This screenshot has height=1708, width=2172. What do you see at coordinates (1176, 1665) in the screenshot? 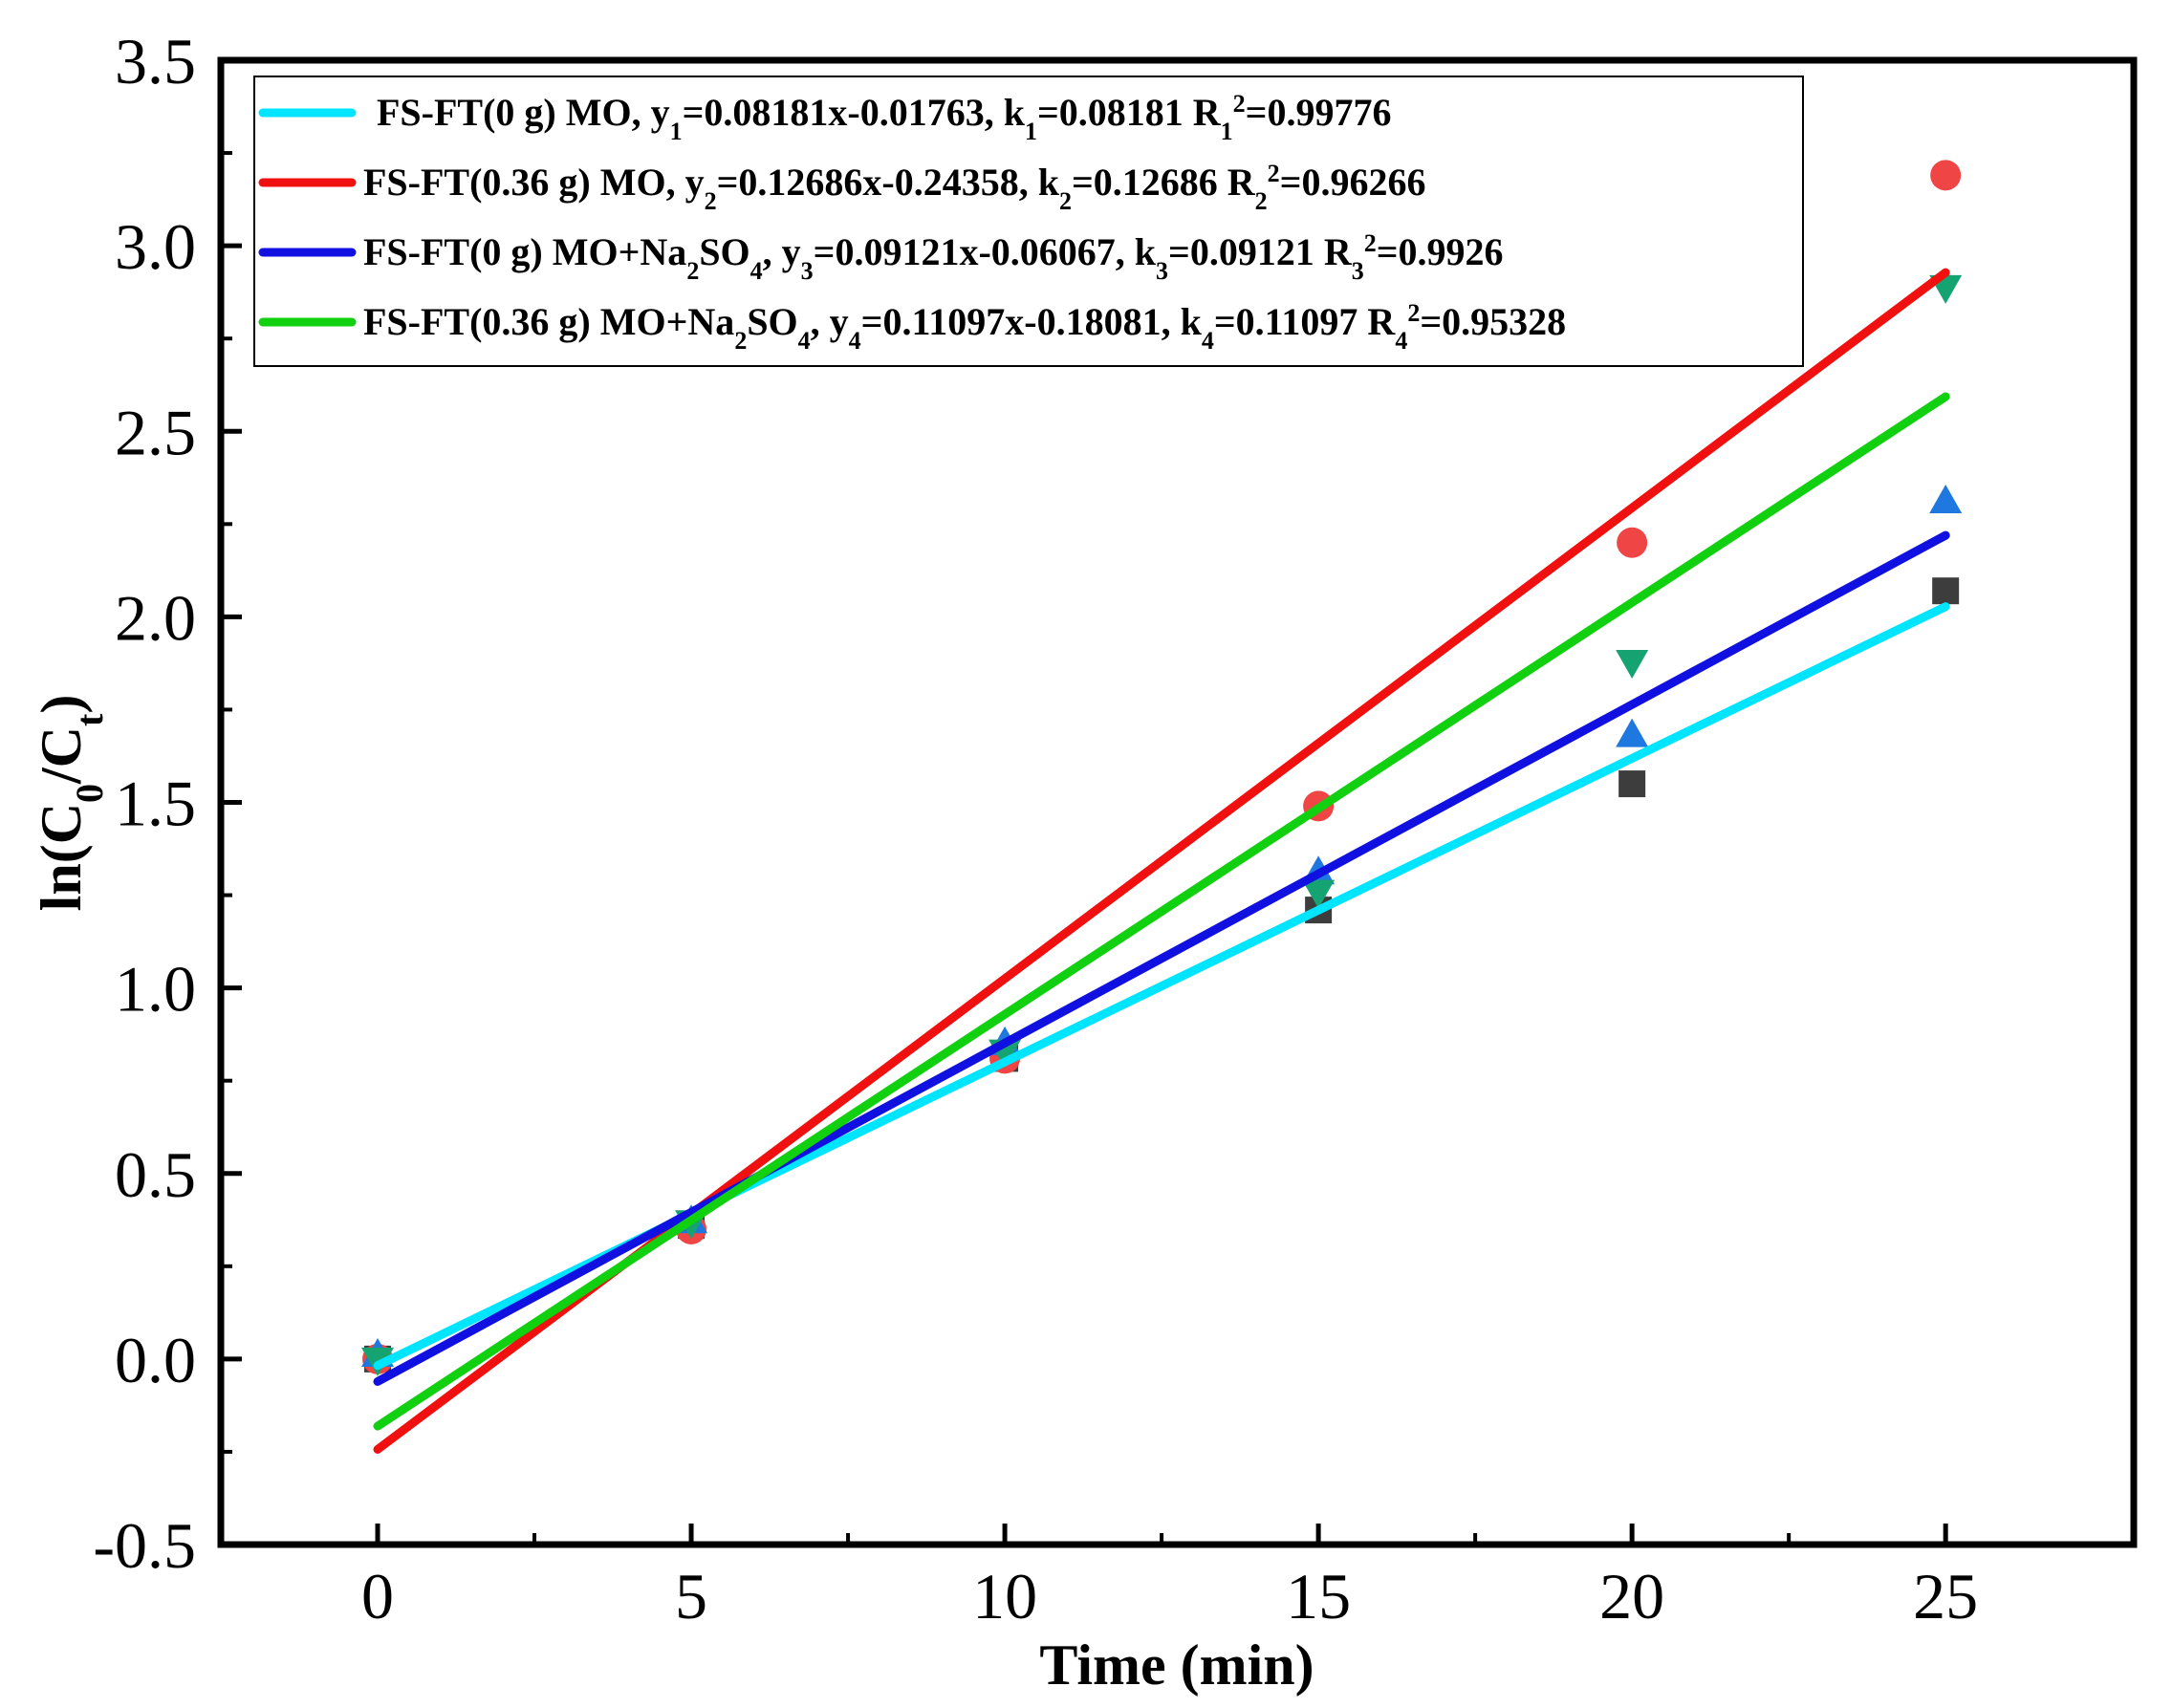
I see `x-axis-title: Time (min)` at bounding box center [1176, 1665].